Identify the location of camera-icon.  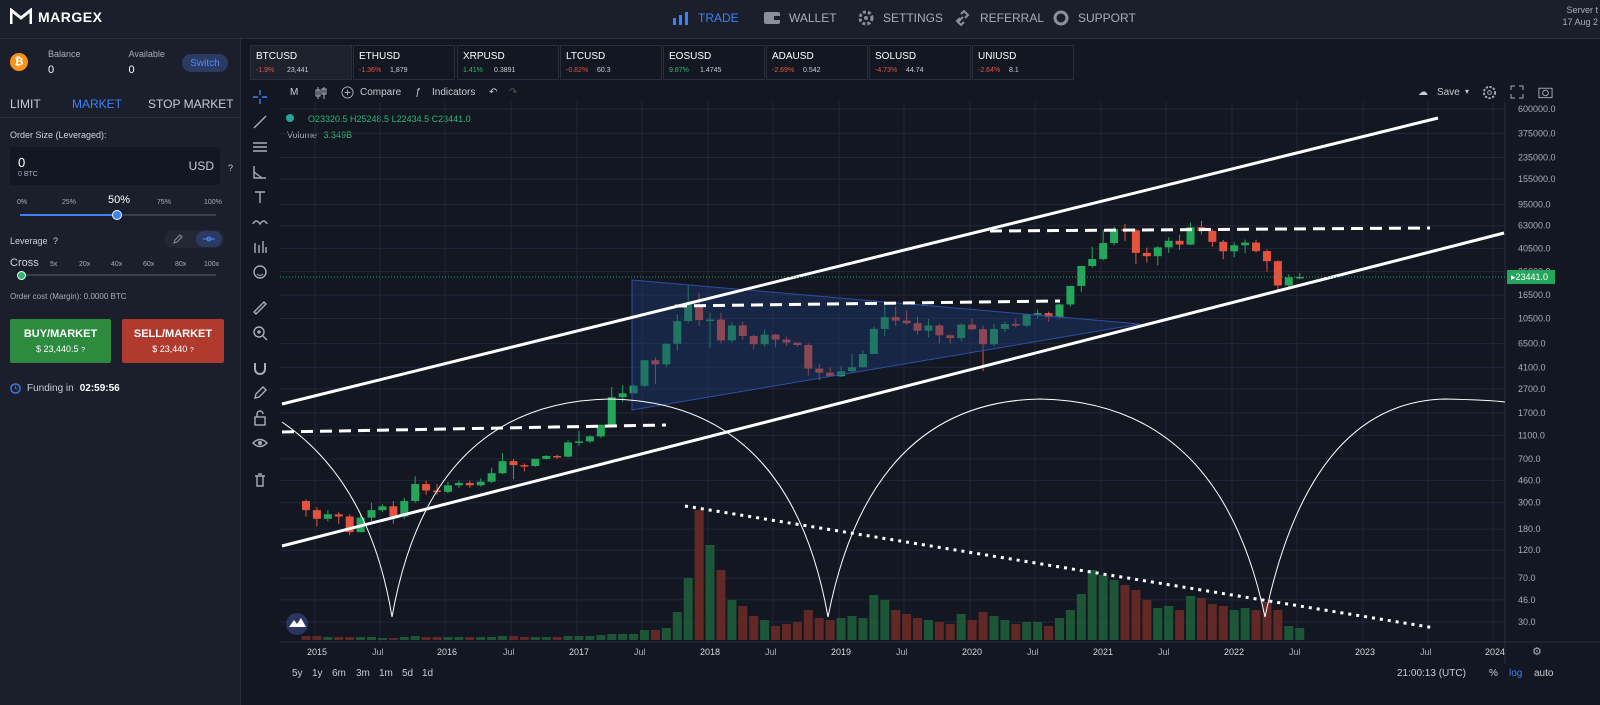
(1545, 92).